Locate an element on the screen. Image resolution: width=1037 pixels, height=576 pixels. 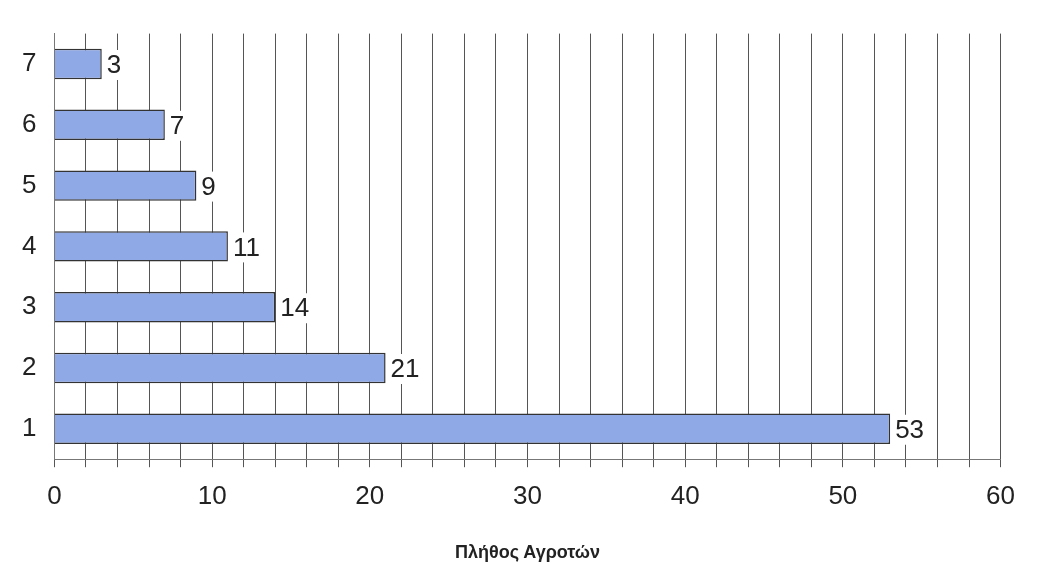
data-label: 11 is located at coordinates (246, 246).